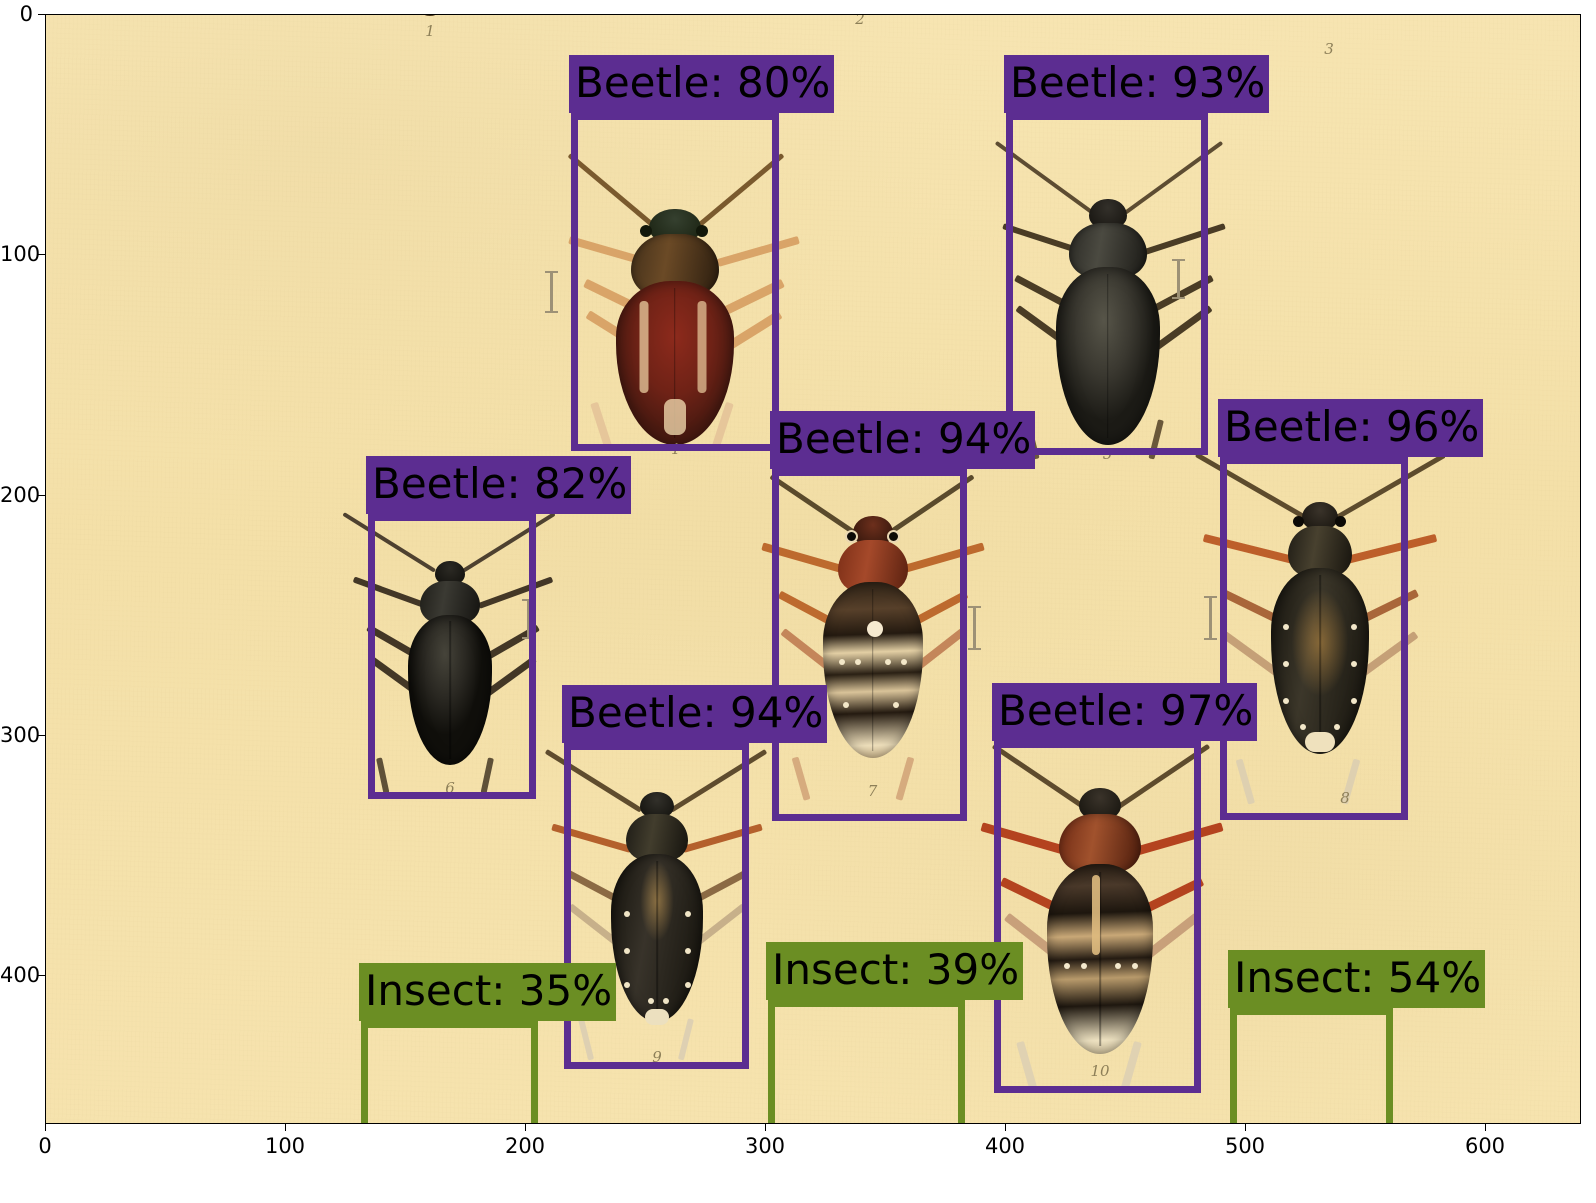 The height and width of the screenshot is (1203, 1596). Describe the element at coordinates (1329, 47) in the screenshot. I see `plate-number-3: 3` at that location.